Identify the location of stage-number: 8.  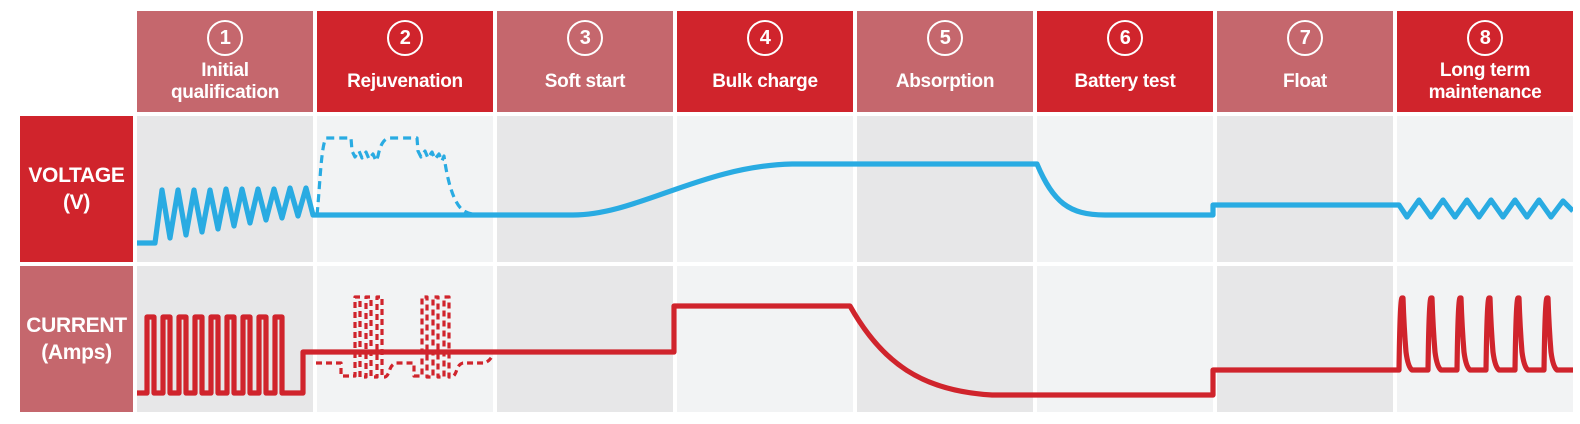
(1485, 37).